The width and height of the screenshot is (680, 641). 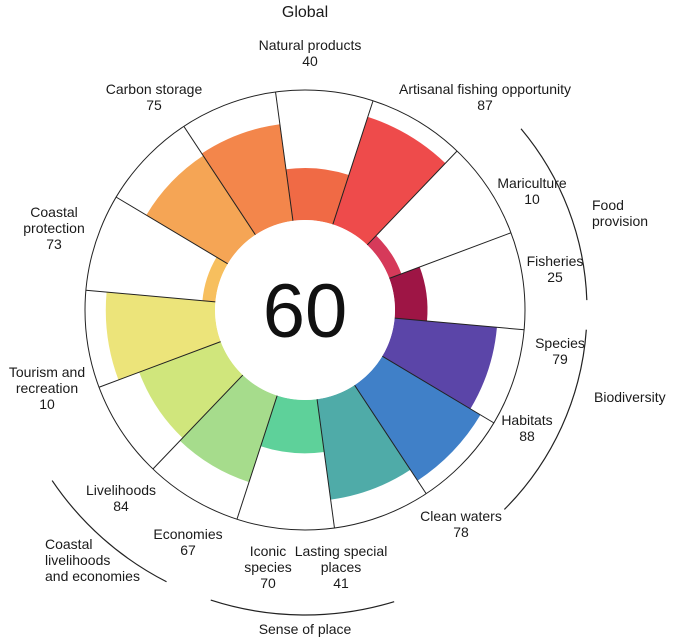 I want to click on petal-iconic-species, so click(x=228, y=429).